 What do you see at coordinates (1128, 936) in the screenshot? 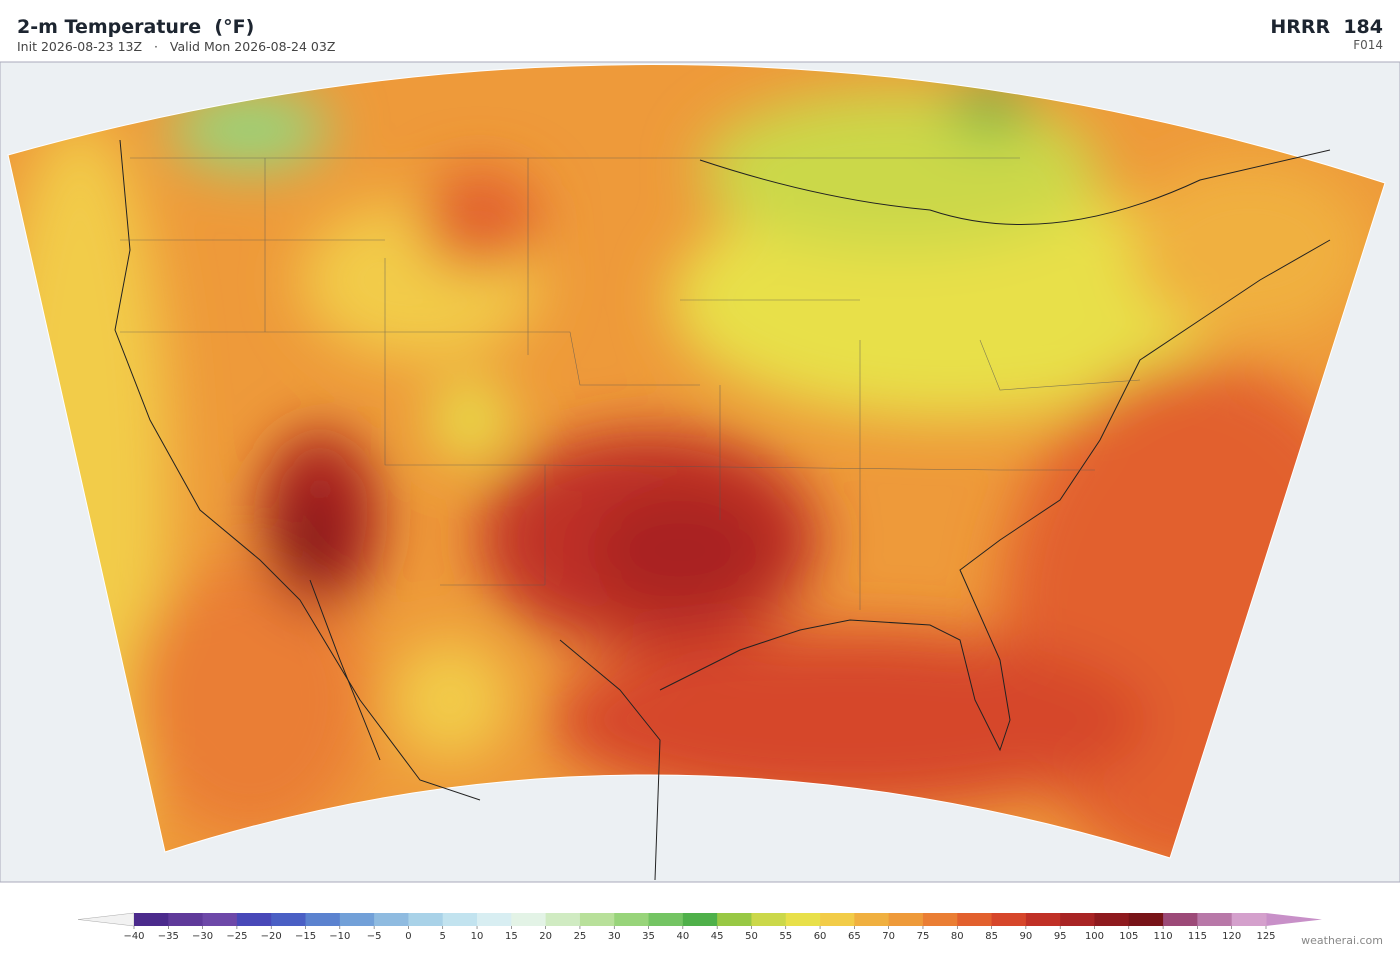
I see `tick-label: 105` at bounding box center [1128, 936].